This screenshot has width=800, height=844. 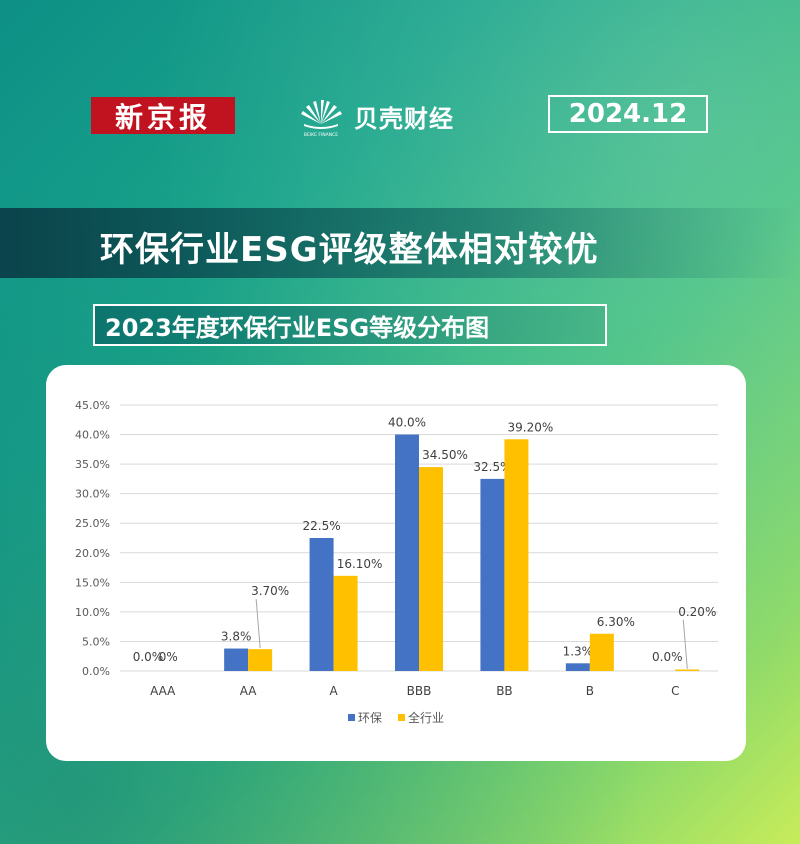 I want to click on beike-finance-logo: BEIKE FINANCE 贝壳财经, so click(x=375, y=116).